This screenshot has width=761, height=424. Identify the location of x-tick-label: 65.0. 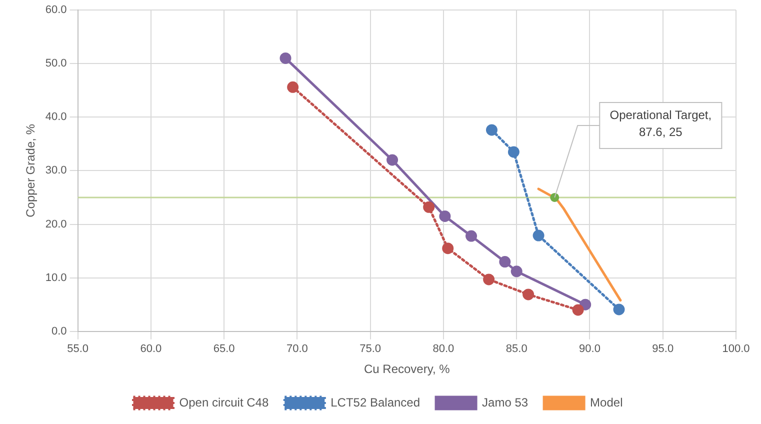
(224, 349).